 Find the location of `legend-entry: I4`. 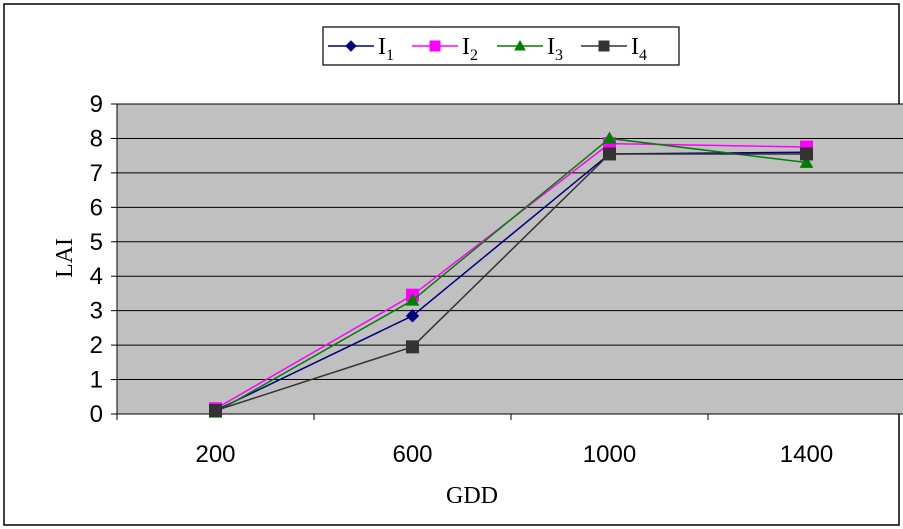

legend-entry: I4 is located at coordinates (614, 49).